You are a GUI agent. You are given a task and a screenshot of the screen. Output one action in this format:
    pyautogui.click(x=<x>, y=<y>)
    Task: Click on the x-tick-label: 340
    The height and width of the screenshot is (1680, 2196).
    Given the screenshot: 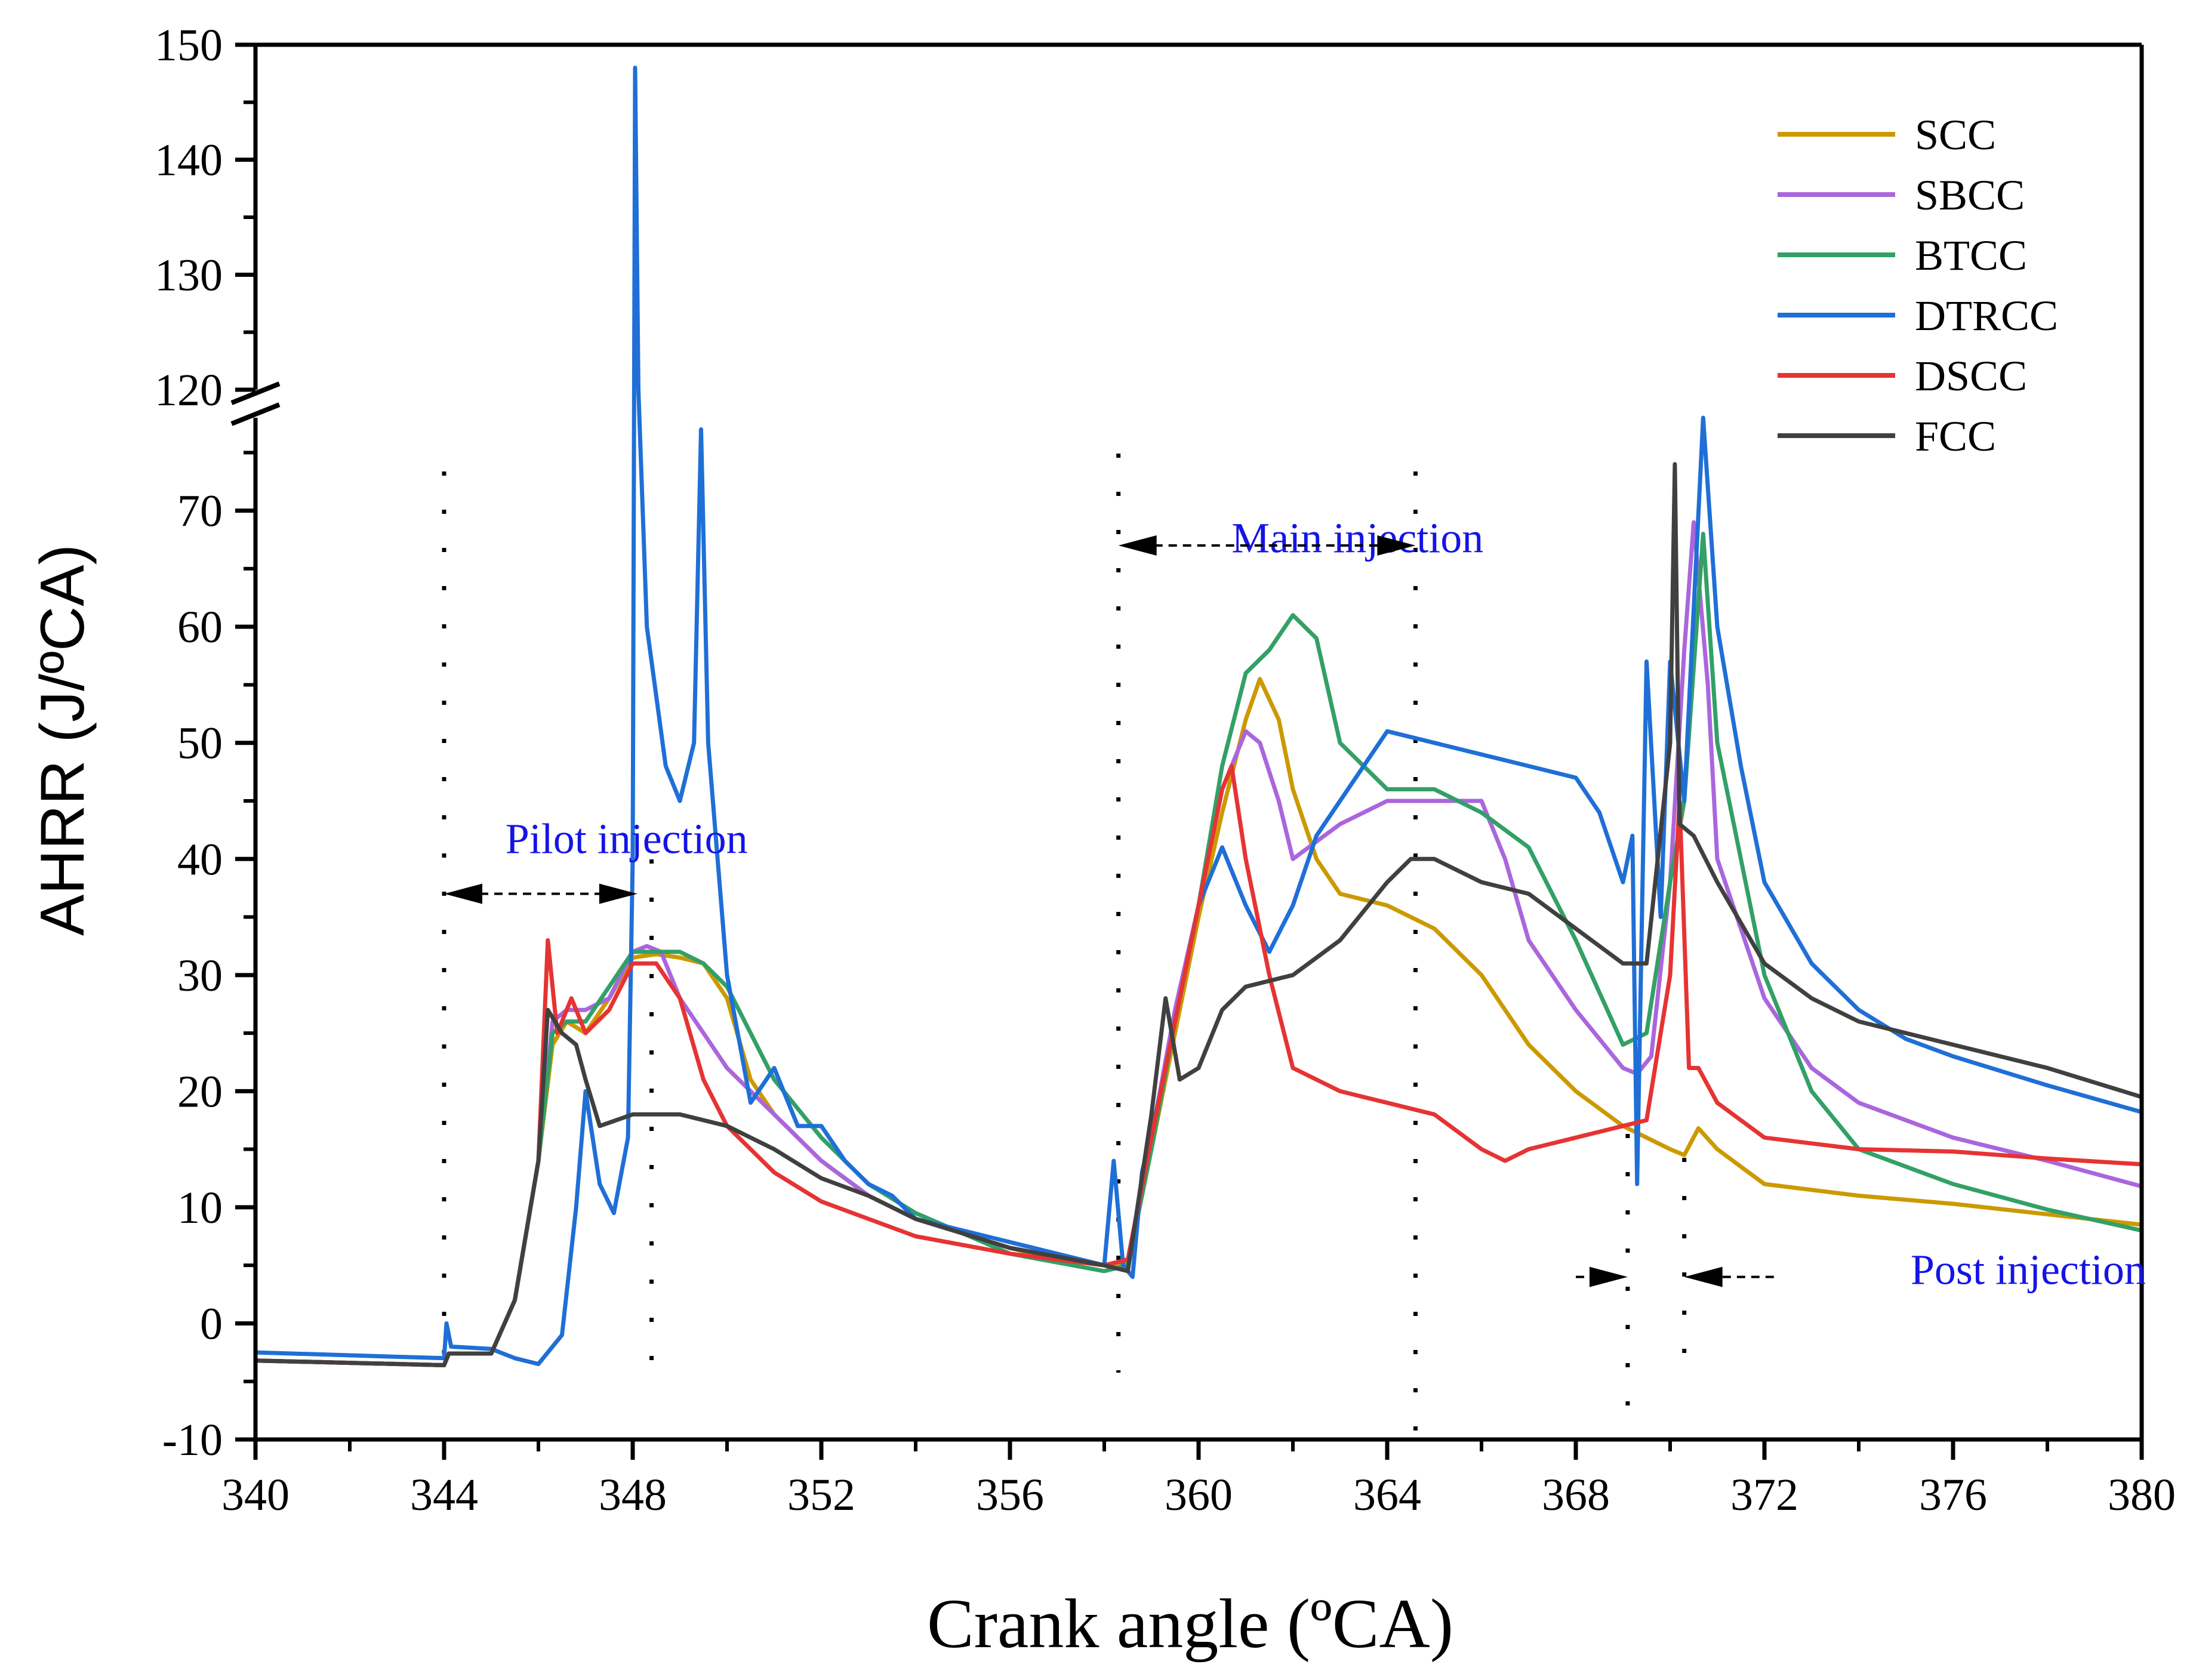 What is the action you would take?
    pyautogui.click(x=255, y=1495)
    